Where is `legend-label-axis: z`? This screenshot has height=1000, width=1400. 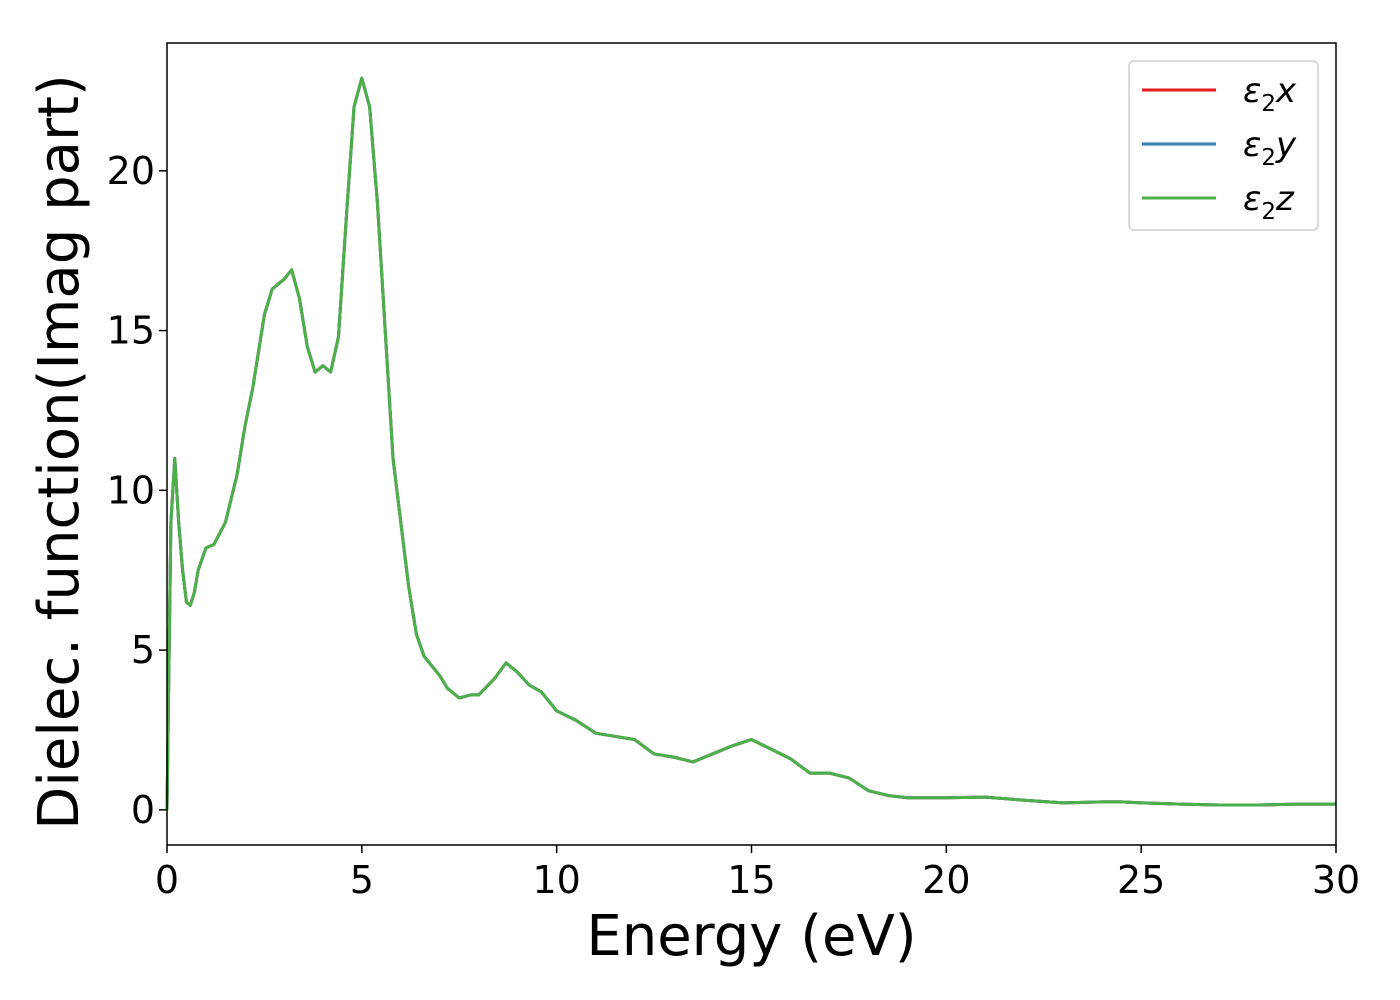 legend-label-axis: z is located at coordinates (1285, 199).